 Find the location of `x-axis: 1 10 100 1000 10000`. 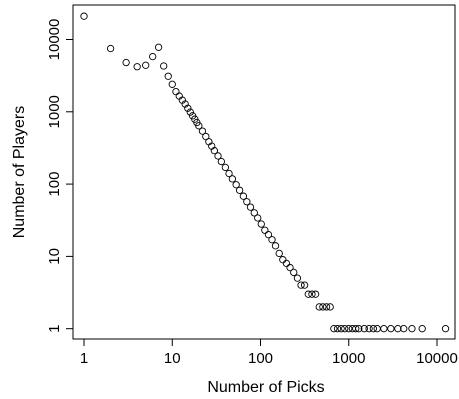

x-axis: 1 10 100 1000 10000 is located at coordinates (269, 353).